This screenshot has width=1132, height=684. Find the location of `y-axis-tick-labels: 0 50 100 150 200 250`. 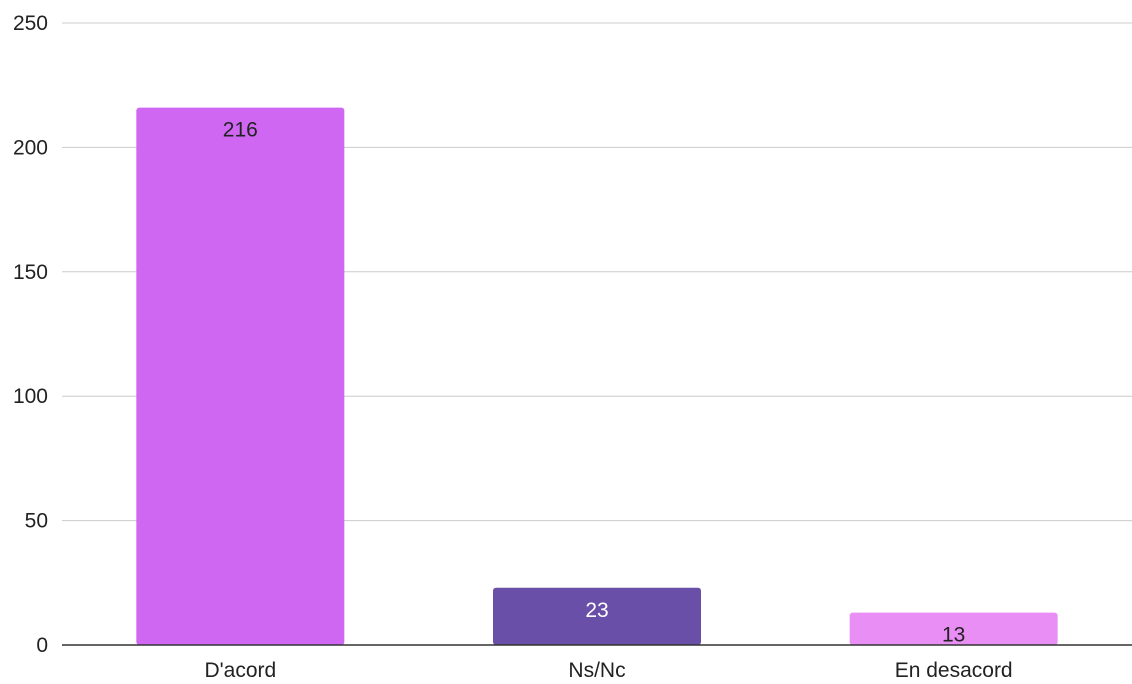

y-axis-tick-labels: 0 50 100 150 200 250 is located at coordinates (30, 334).